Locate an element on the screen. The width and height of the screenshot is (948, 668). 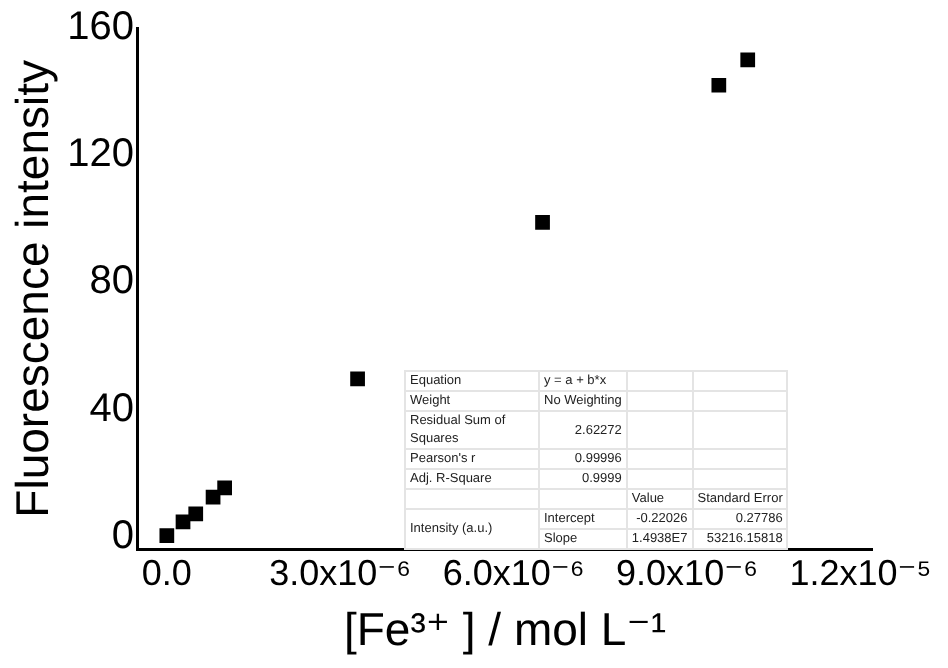
y-tick-label: 120 is located at coordinates (100, 154).